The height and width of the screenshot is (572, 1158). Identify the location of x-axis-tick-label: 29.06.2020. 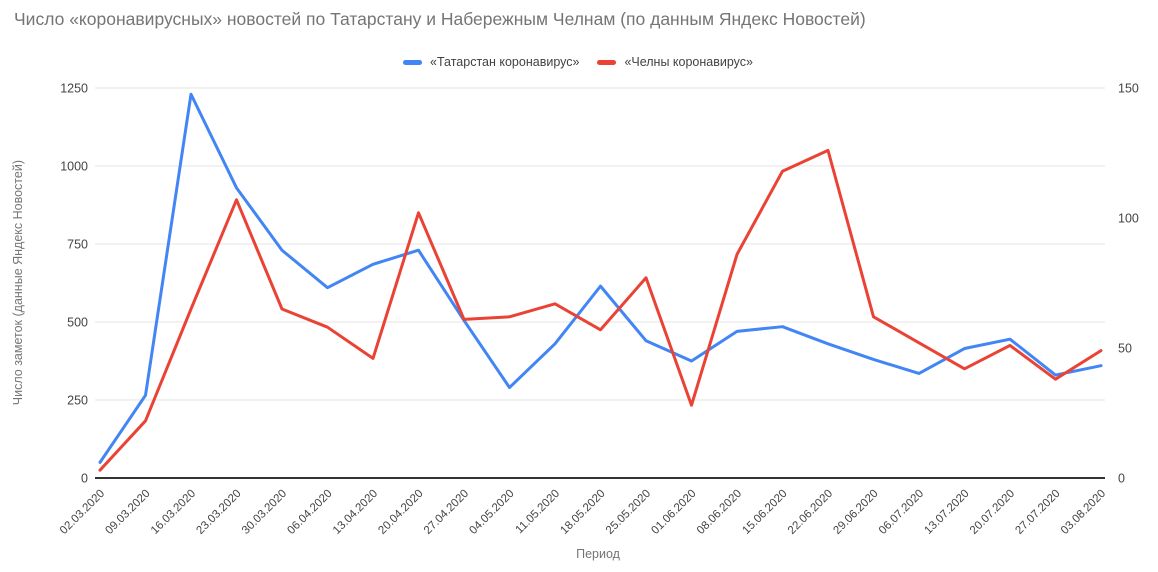
(855, 512).